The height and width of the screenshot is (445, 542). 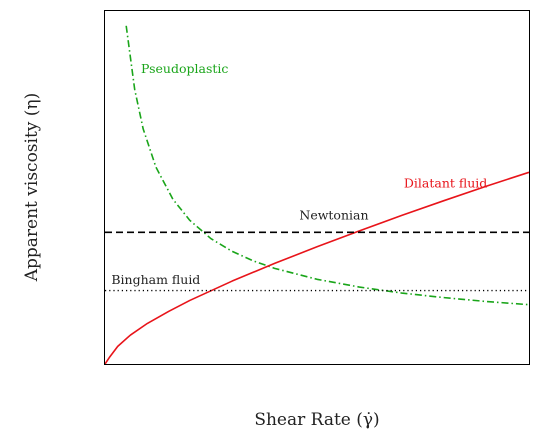 I want to click on curve-label-bingham-fluid: Bingham fluid, so click(x=155, y=279).